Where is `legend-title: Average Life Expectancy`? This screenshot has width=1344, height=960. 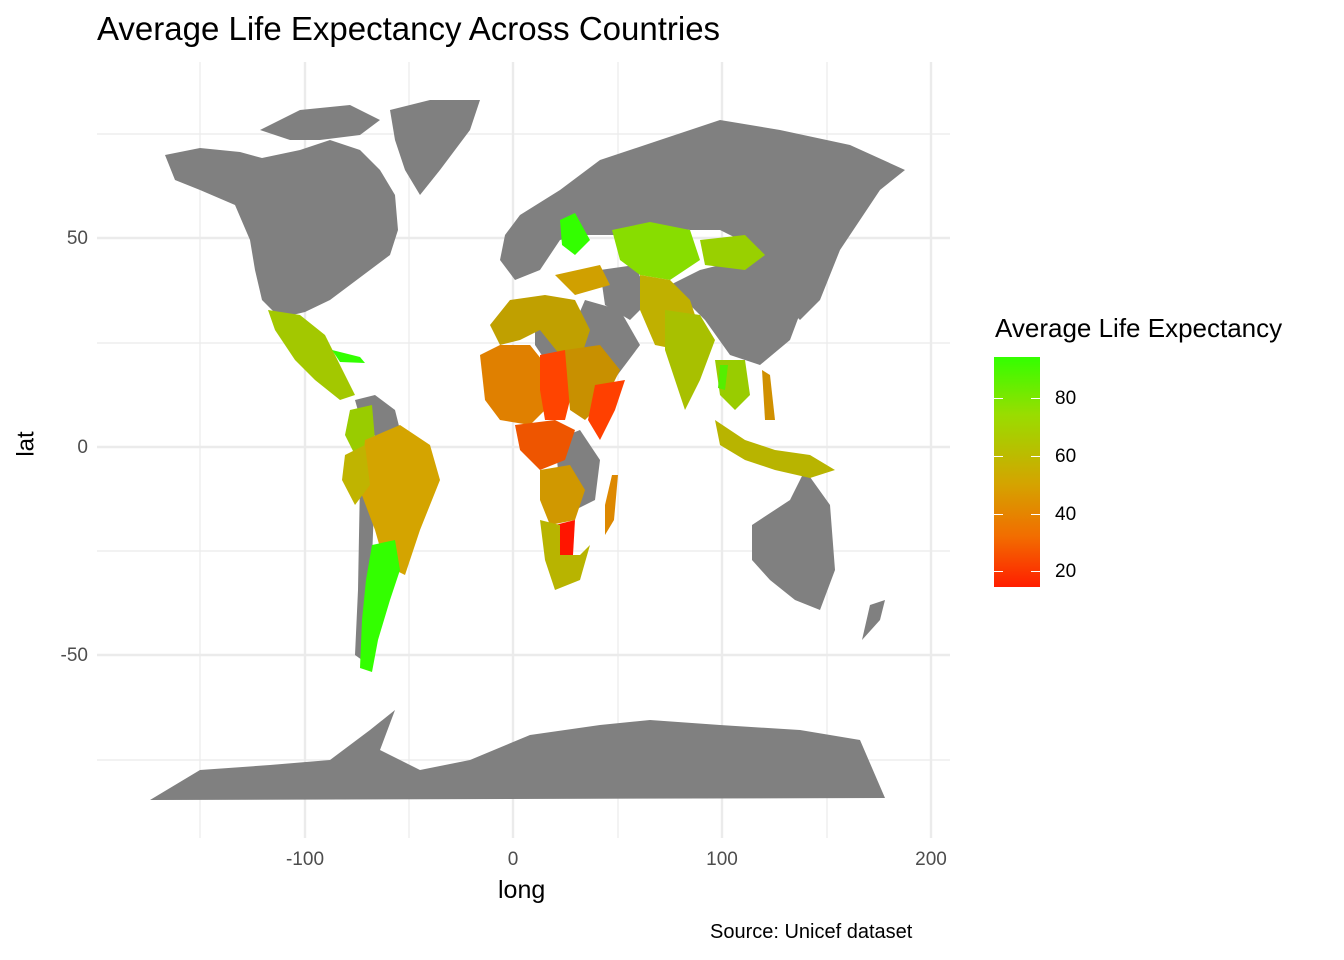
legend-title: Average Life Expectancy is located at coordinates (1139, 328).